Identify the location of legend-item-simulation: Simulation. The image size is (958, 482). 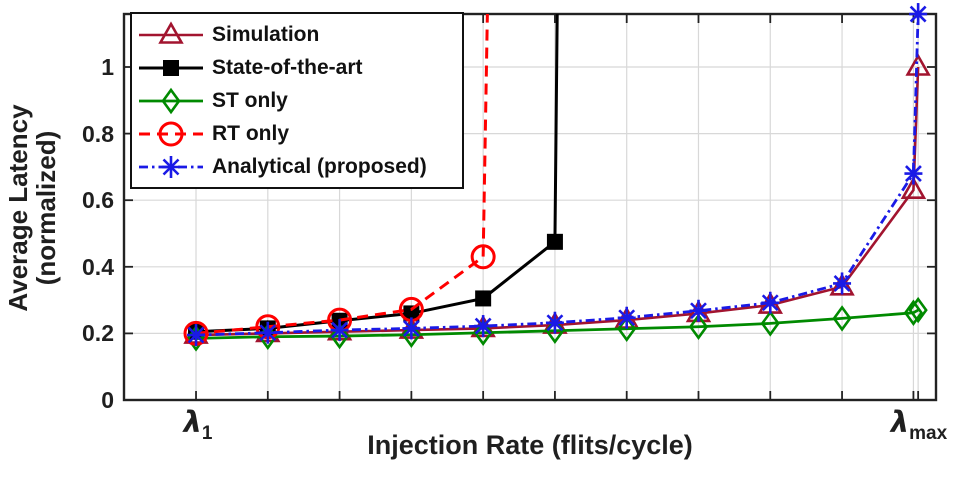
(300, 34).